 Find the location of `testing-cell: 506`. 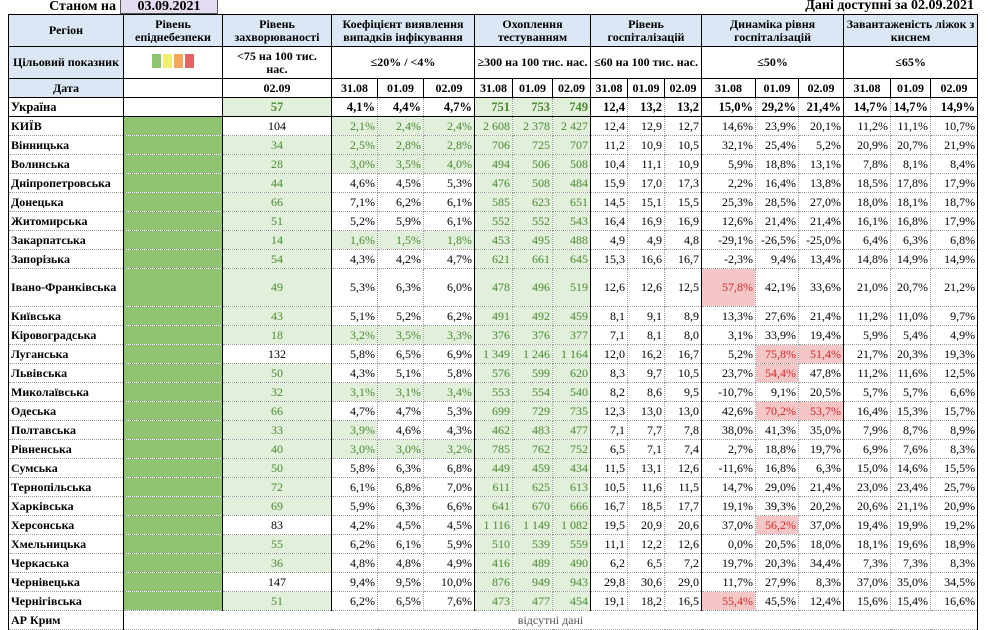

testing-cell: 506 is located at coordinates (533, 164).